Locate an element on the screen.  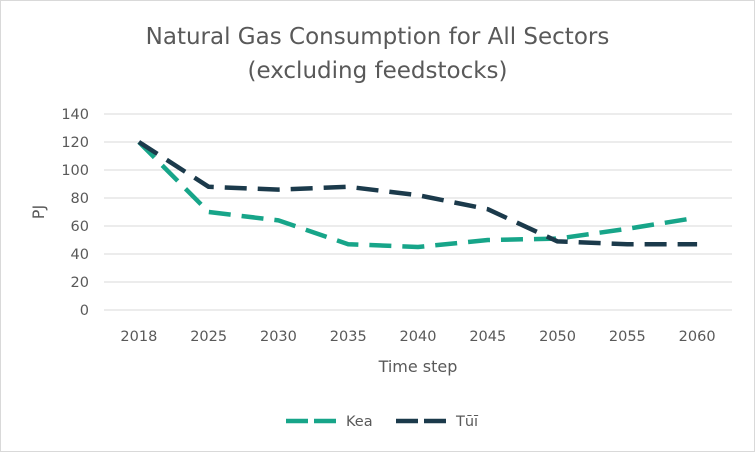
x-tick-label: 2050 is located at coordinates (557, 337).